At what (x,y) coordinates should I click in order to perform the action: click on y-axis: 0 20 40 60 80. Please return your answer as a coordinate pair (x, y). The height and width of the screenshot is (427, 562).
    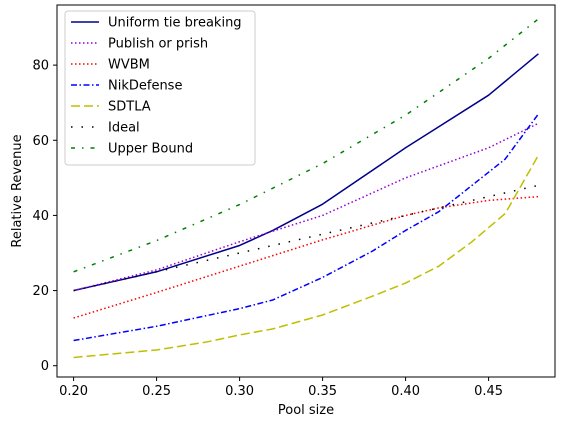
    Looking at the image, I should click on (44, 216).